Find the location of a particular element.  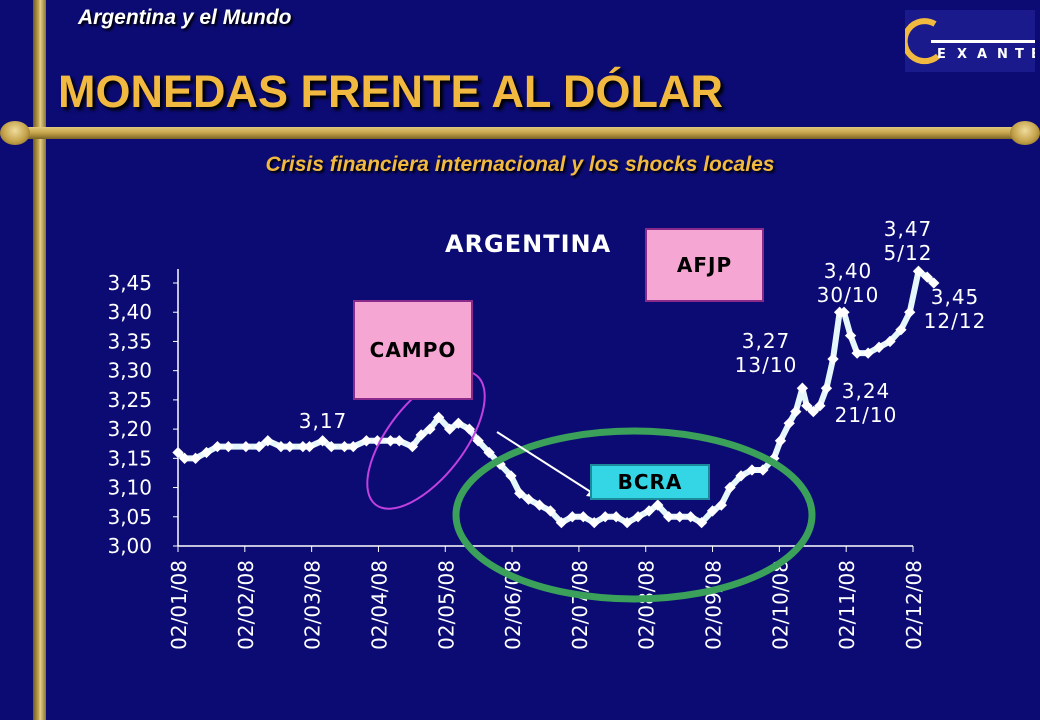

callout-afjp: AFJP is located at coordinates (704, 265).